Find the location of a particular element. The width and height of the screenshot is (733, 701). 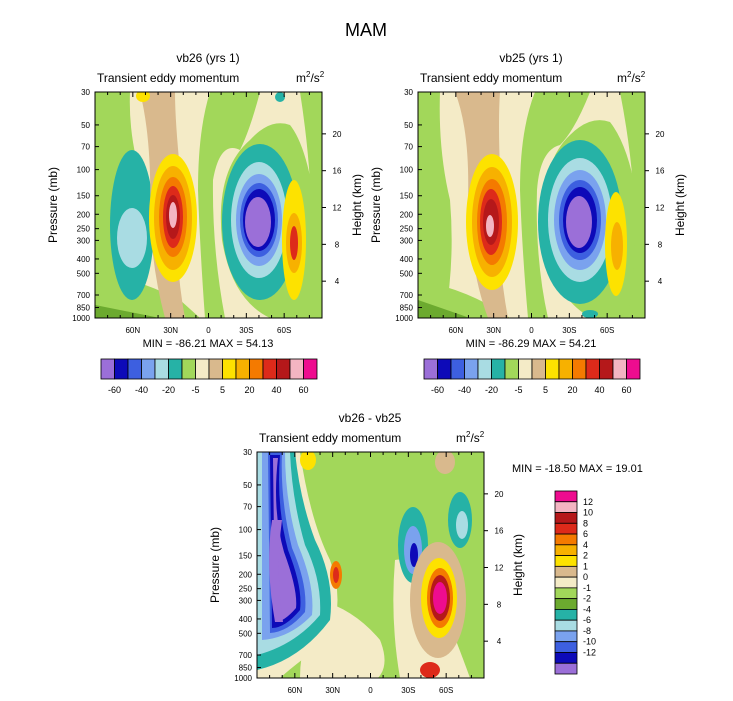

colorbar-label: 20 is located at coordinates (249, 390).